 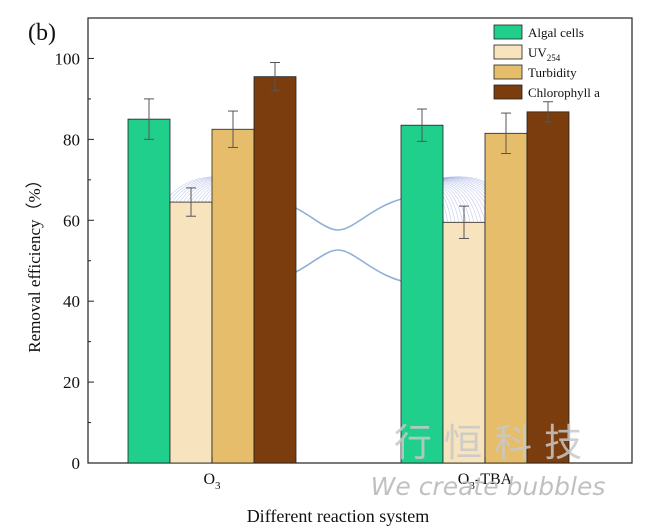 I want to click on y-tick-label: 40, so click(x=71, y=301).